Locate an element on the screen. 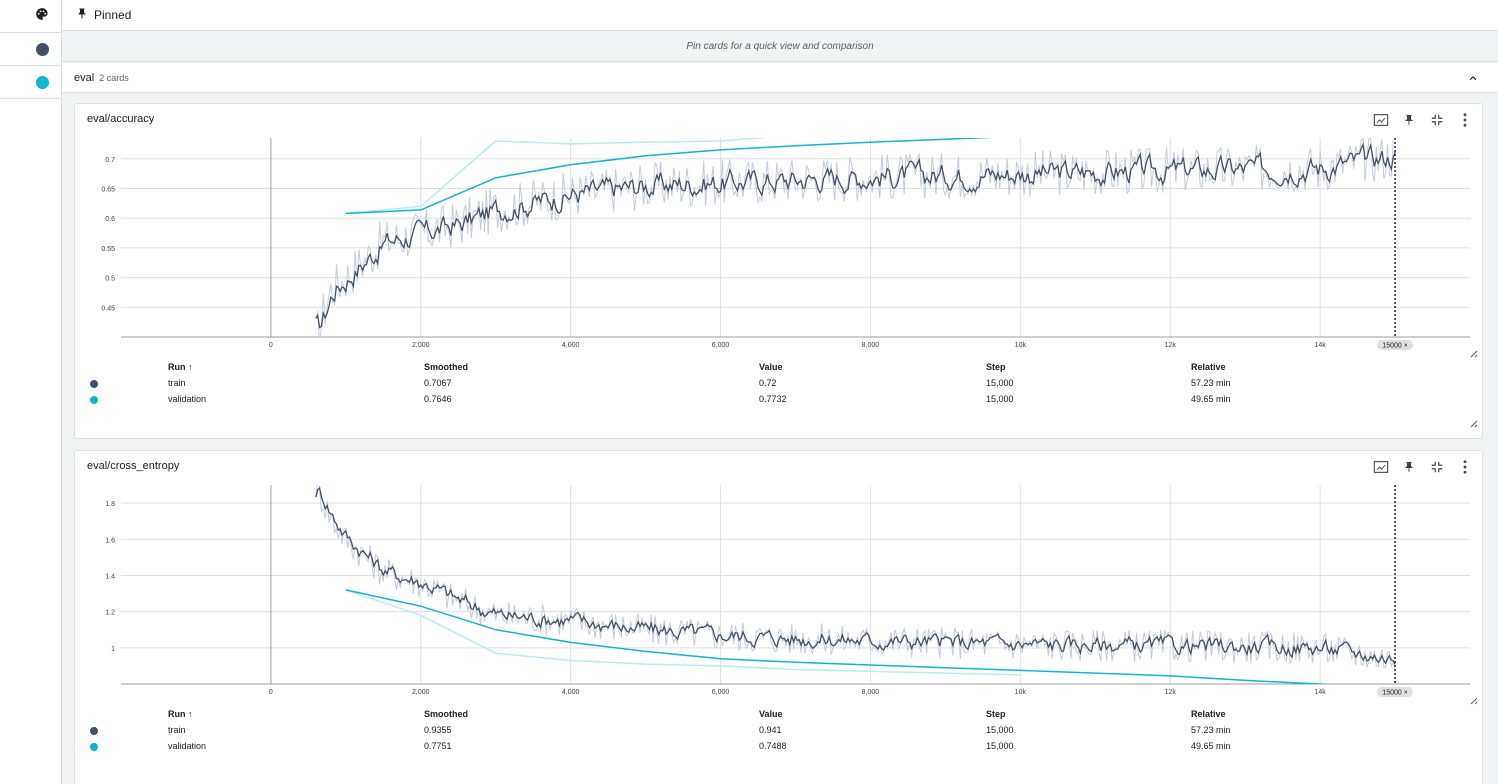 The height and width of the screenshot is (784, 1498). smoothed-value: 0.7646 is located at coordinates (438, 399).